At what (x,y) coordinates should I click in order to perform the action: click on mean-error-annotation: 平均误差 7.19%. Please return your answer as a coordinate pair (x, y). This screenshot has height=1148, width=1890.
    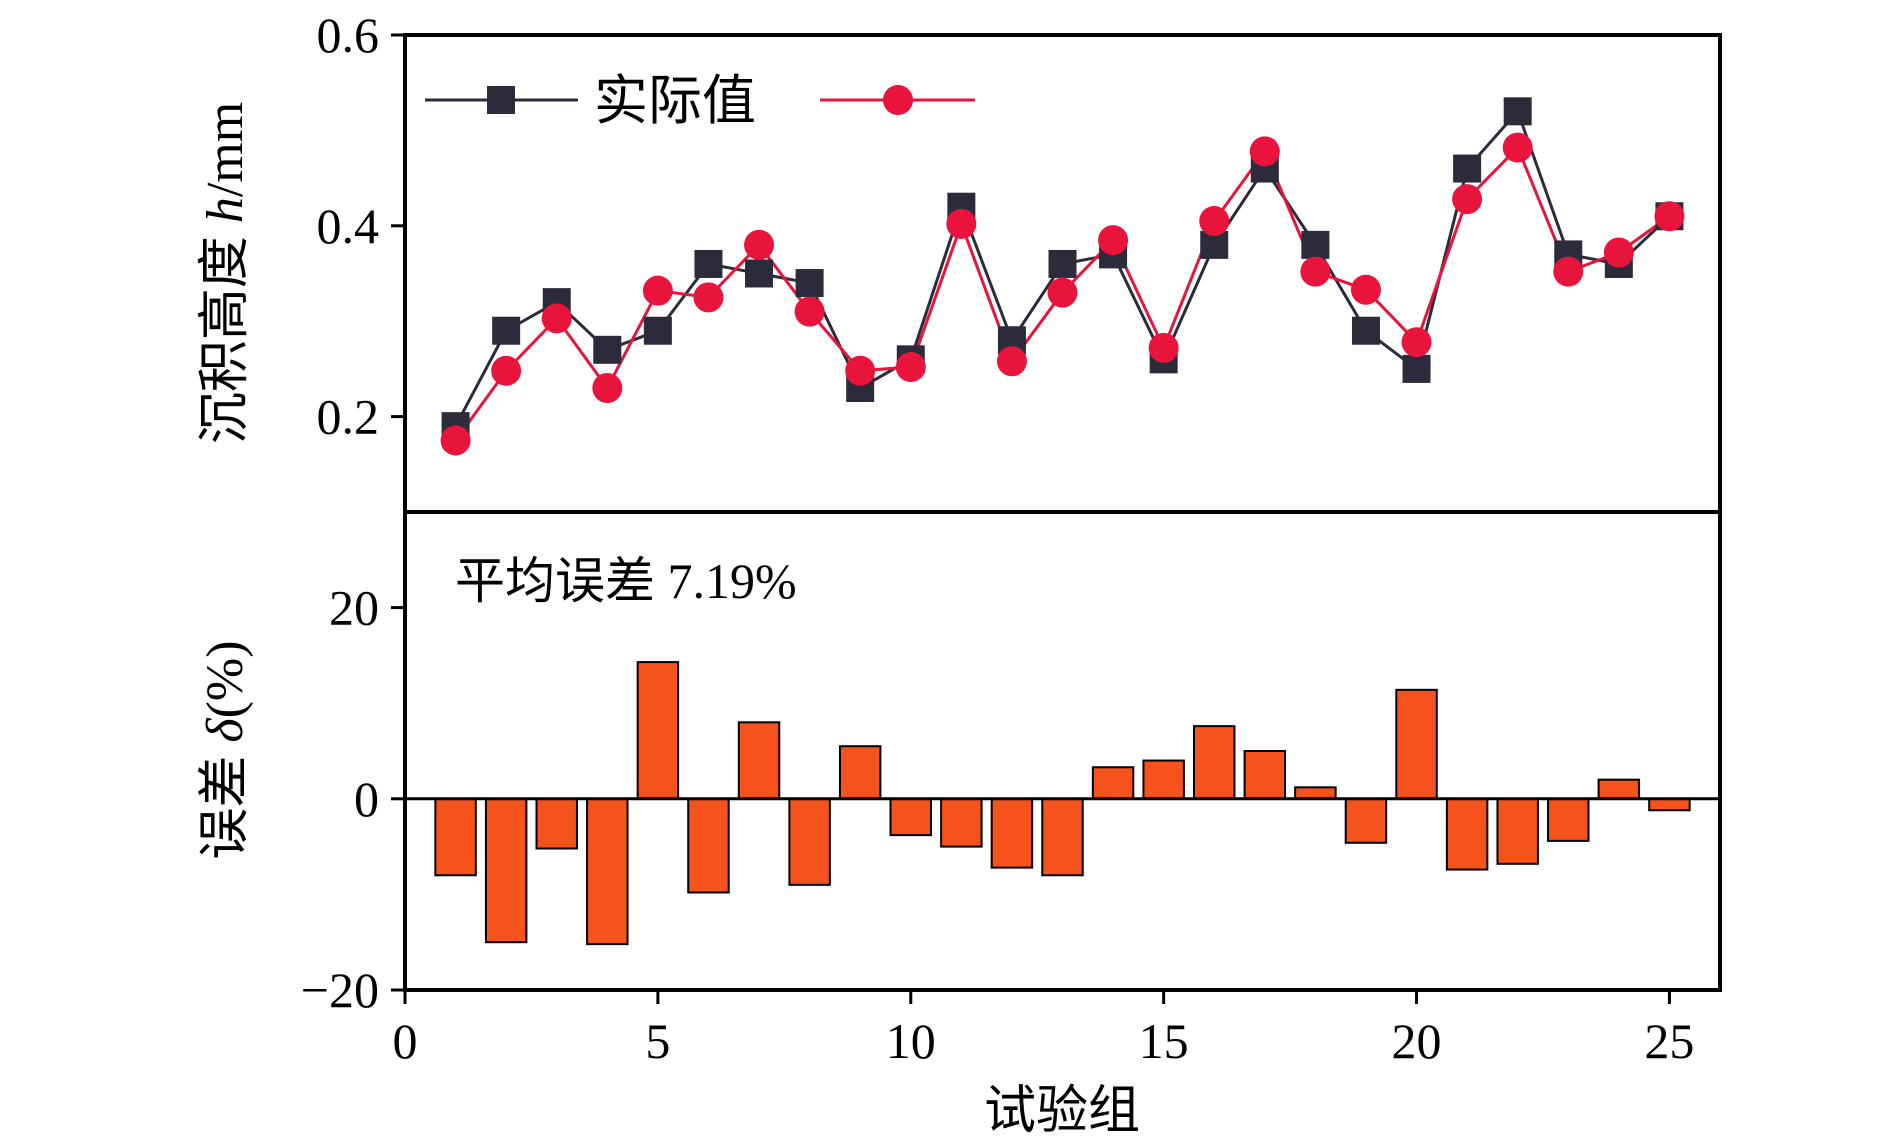
    Looking at the image, I should click on (626, 581).